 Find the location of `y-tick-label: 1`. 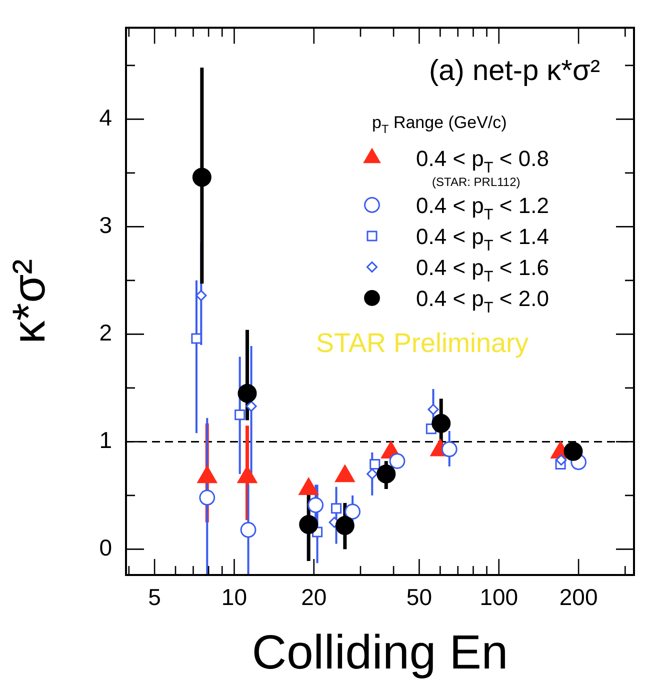

y-tick-label: 1 is located at coordinates (105, 440).